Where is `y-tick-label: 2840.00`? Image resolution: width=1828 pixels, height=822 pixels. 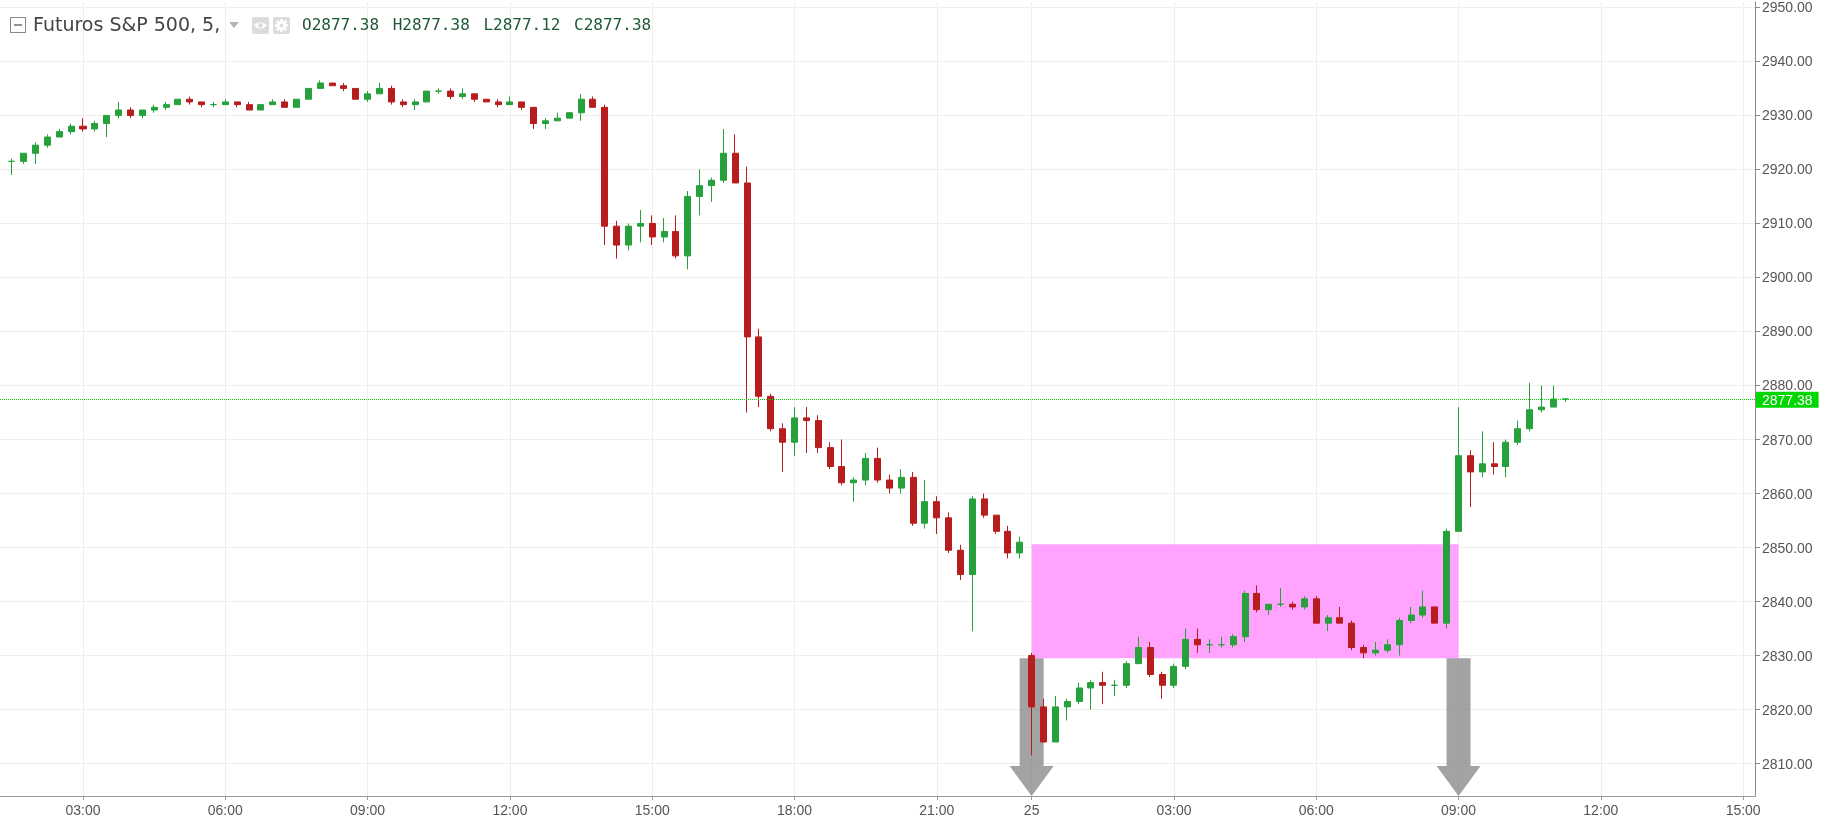 y-tick-label: 2840.00 is located at coordinates (1787, 601).